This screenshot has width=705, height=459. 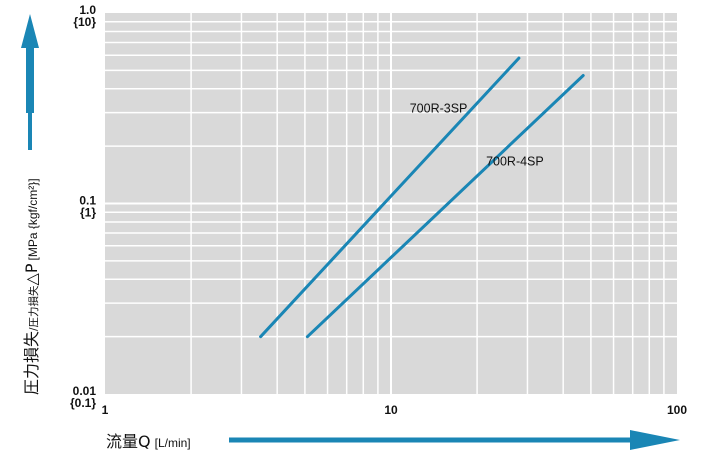 What do you see at coordinates (391, 410) in the screenshot?
I see `x-tick-label: 10` at bounding box center [391, 410].